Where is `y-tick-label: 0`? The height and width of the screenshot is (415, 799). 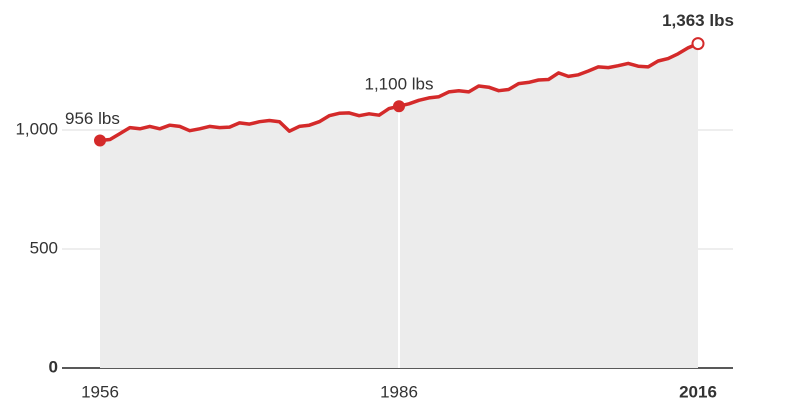
y-tick-label: 0 is located at coordinates (53, 366).